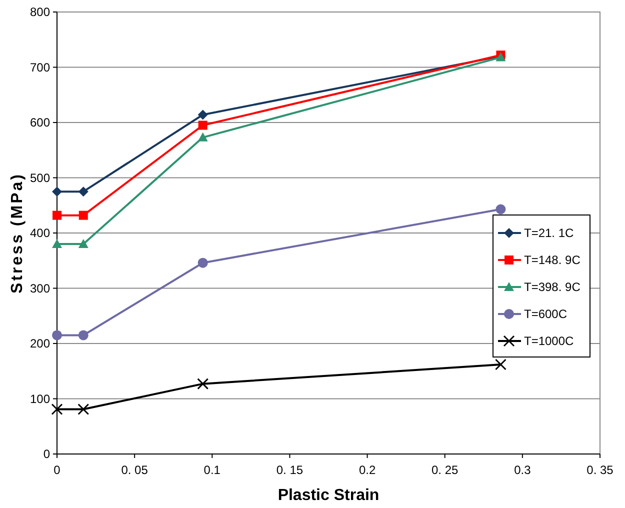  What do you see at coordinates (40, 233) in the screenshot?
I see `y-tick-label: 400` at bounding box center [40, 233].